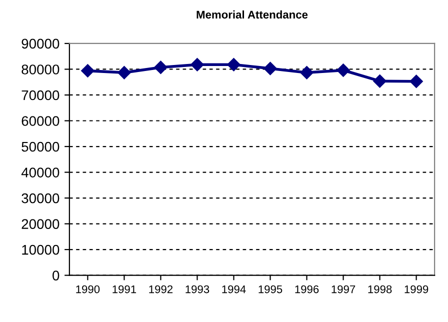 The height and width of the screenshot is (322, 448). Describe the element at coordinates (161, 289) in the screenshot. I see `x-tick-label: 1992` at that location.